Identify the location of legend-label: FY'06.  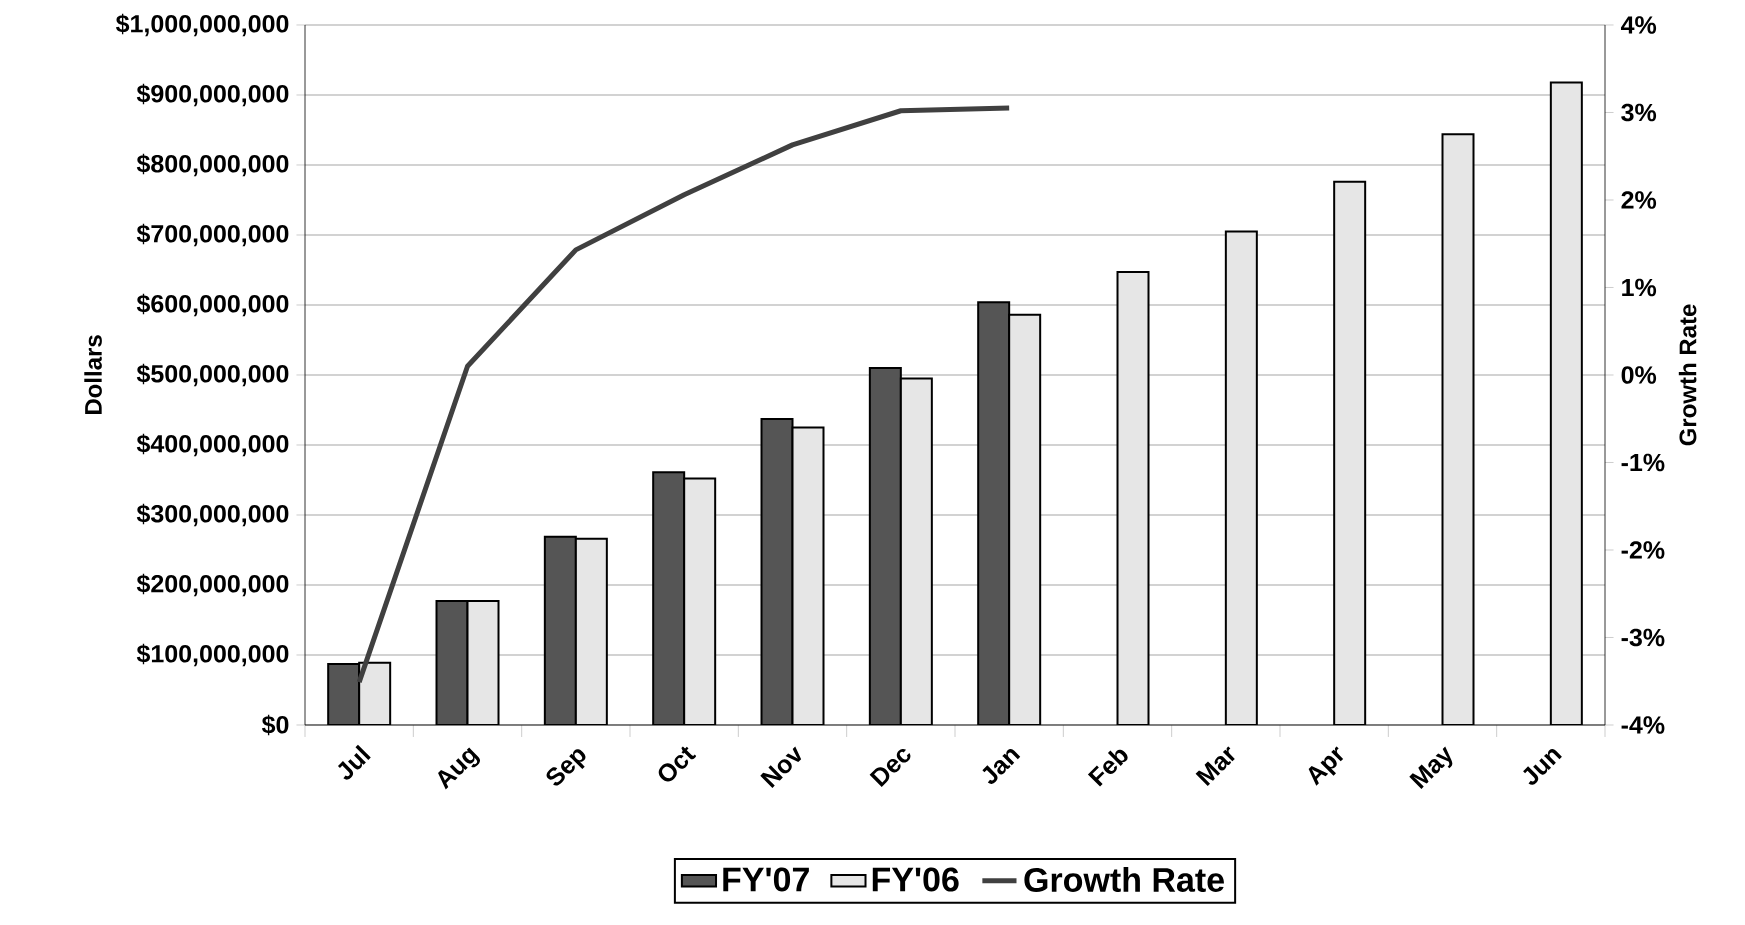
(915, 879).